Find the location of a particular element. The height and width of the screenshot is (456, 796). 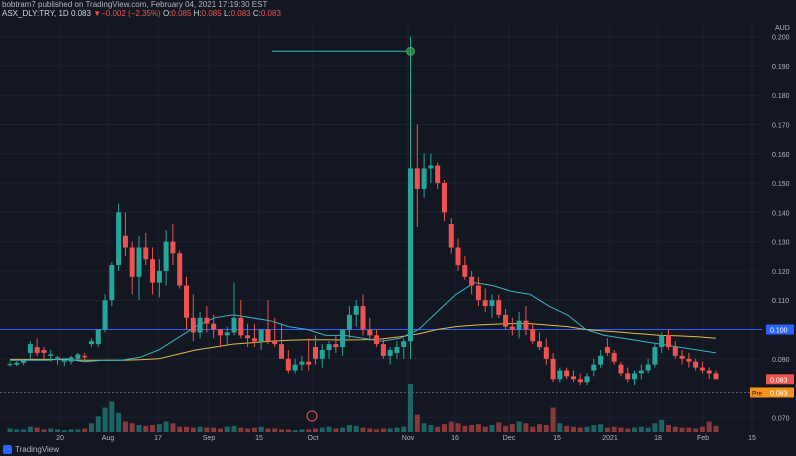

y-tick-label: 0.120 is located at coordinates (781, 272).